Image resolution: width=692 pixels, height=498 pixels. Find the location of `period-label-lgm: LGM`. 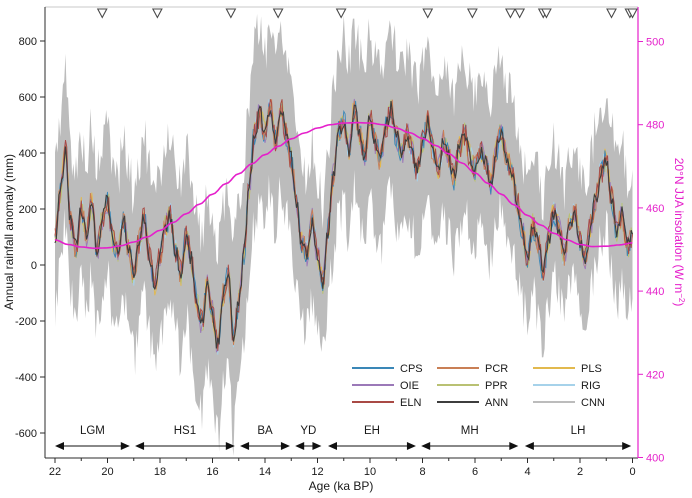

period-label-lgm: LGM is located at coordinates (92, 431).